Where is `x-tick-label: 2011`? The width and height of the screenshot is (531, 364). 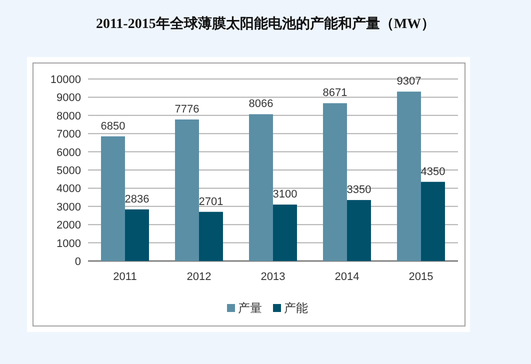
x-tick-label: 2011 is located at coordinates (125, 277).